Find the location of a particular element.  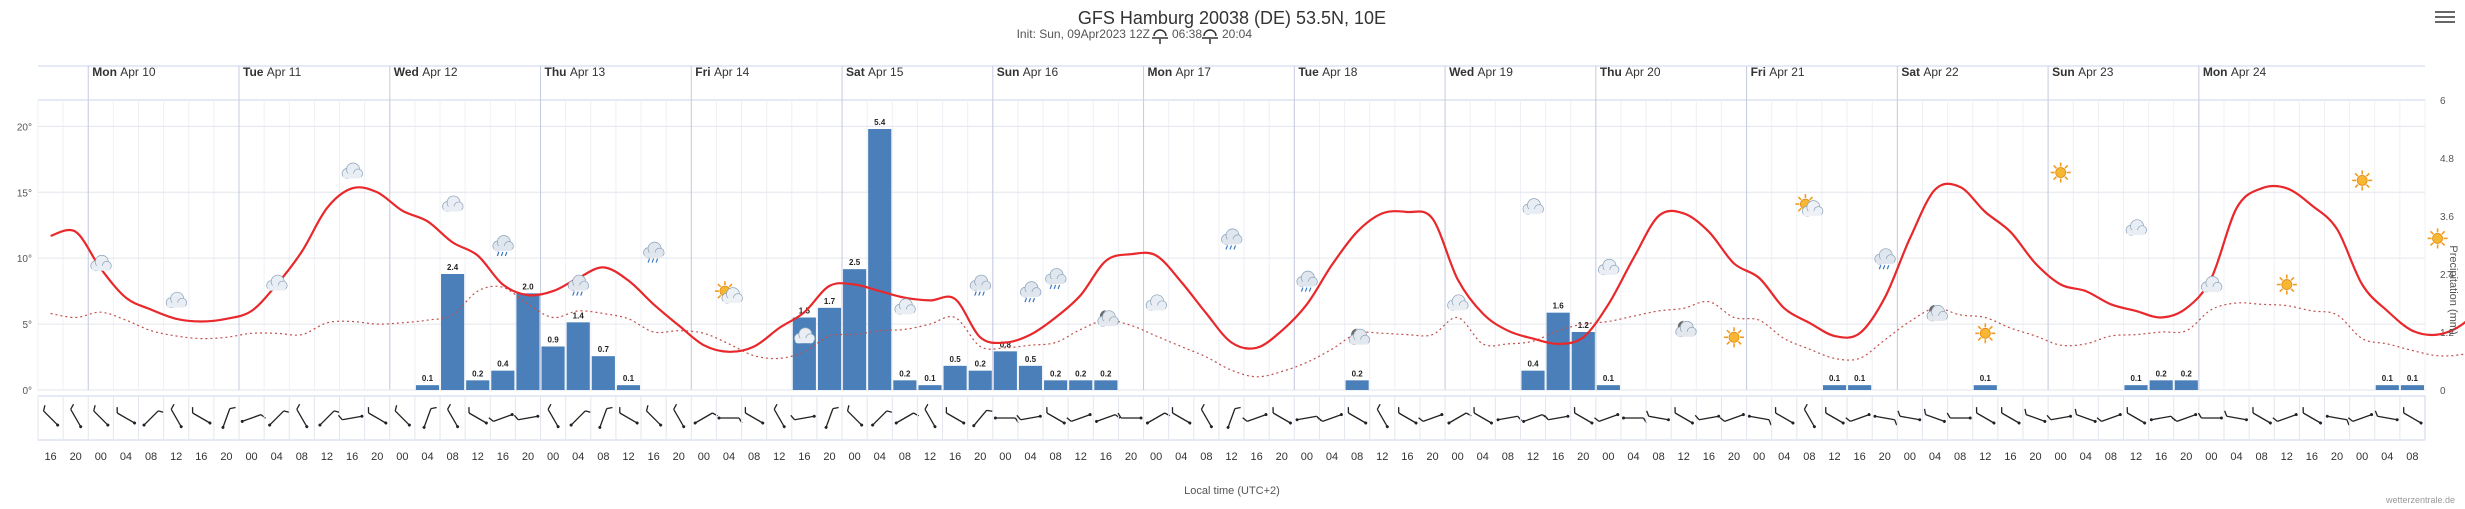

day-label: Fri Apr 21 is located at coordinates (1778, 72).